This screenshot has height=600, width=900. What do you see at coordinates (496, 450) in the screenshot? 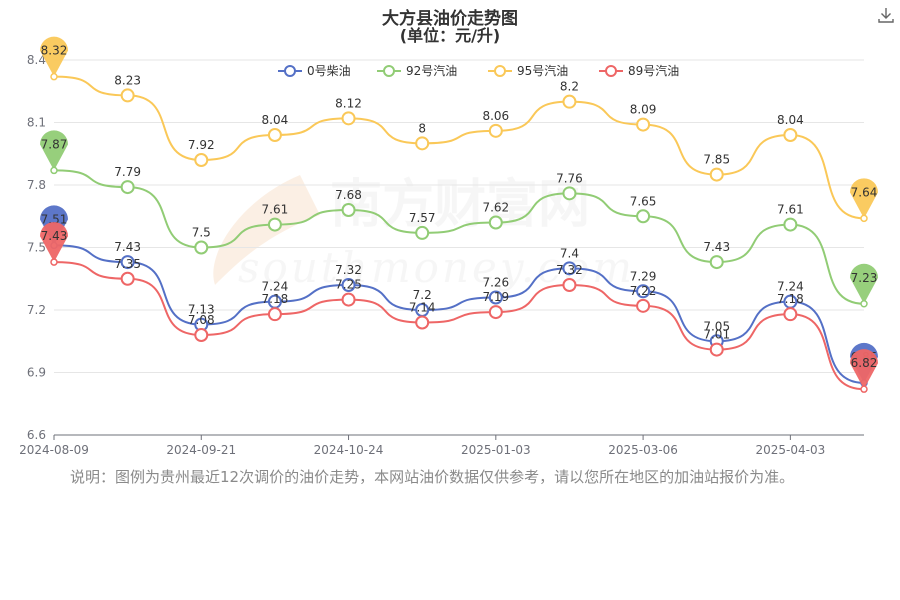
I see `x-tick-label: 2025-01-03` at bounding box center [496, 450].